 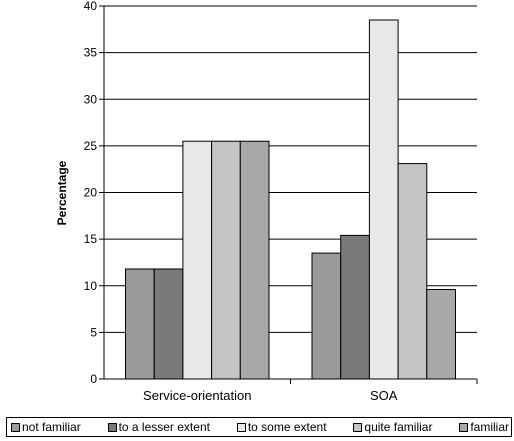 I want to click on y-tick-label: 5, so click(x=93, y=332).